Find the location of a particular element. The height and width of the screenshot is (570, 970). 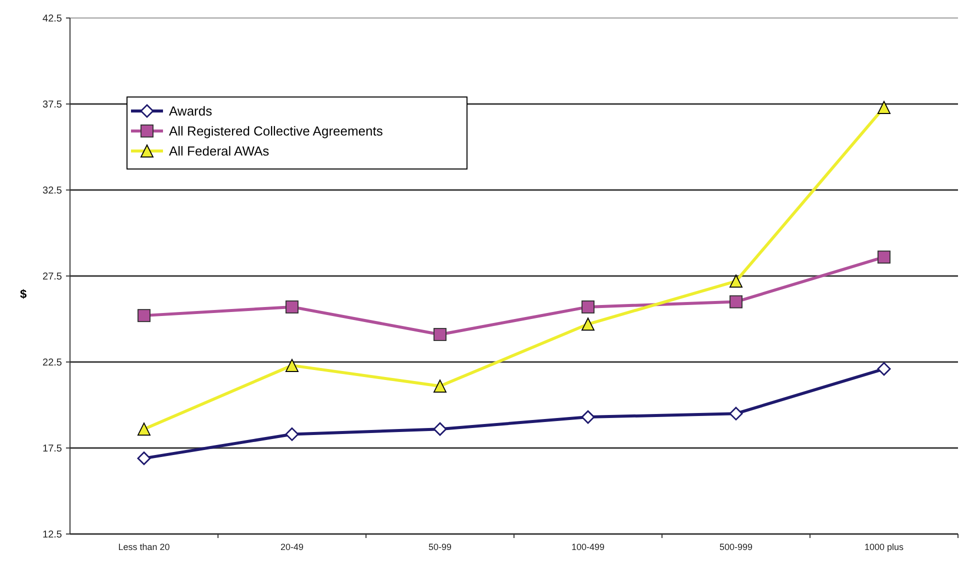

y-tick-label: 42.5 is located at coordinates (52, 19).